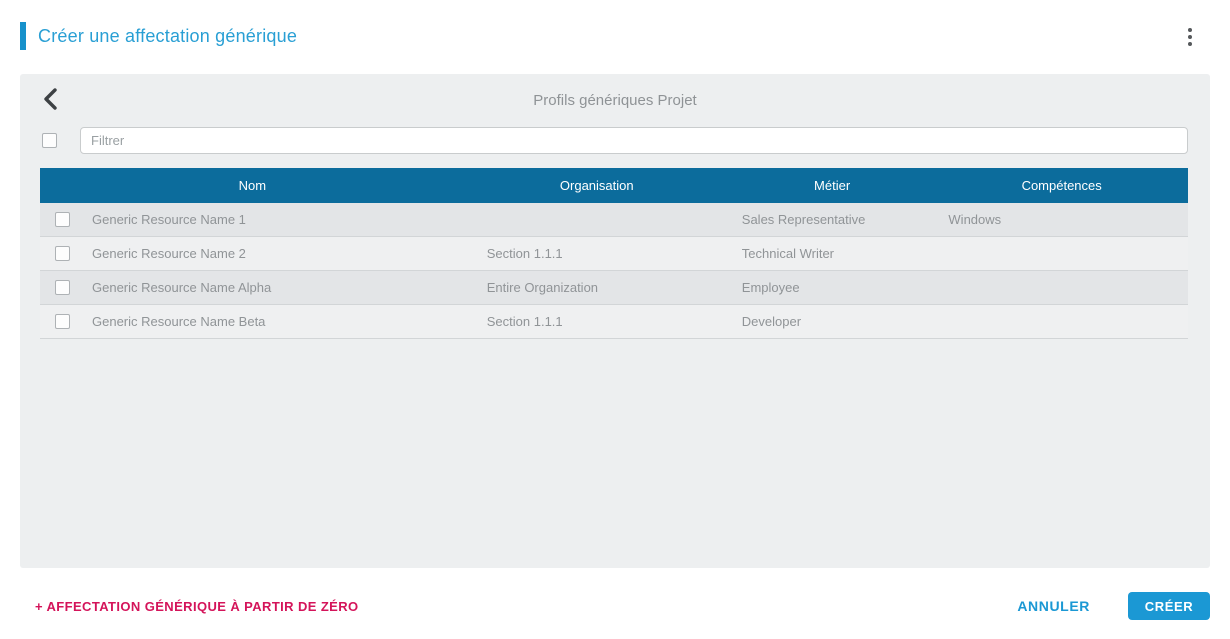 Image resolution: width=1230 pixels, height=639 pixels. I want to click on create-button: CRÉER, so click(1169, 606).